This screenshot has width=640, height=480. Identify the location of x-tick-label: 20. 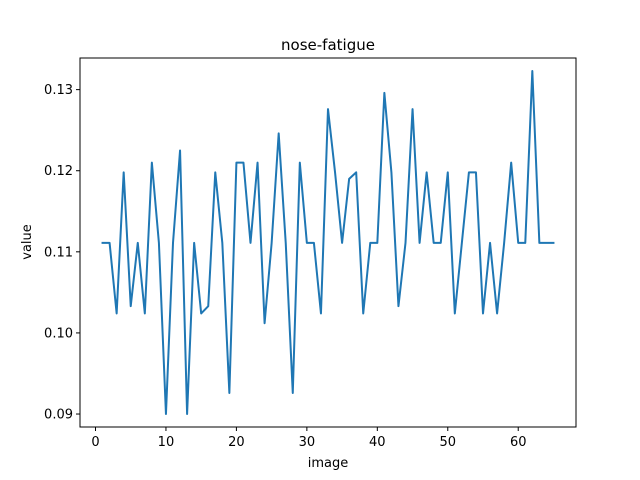
(236, 442).